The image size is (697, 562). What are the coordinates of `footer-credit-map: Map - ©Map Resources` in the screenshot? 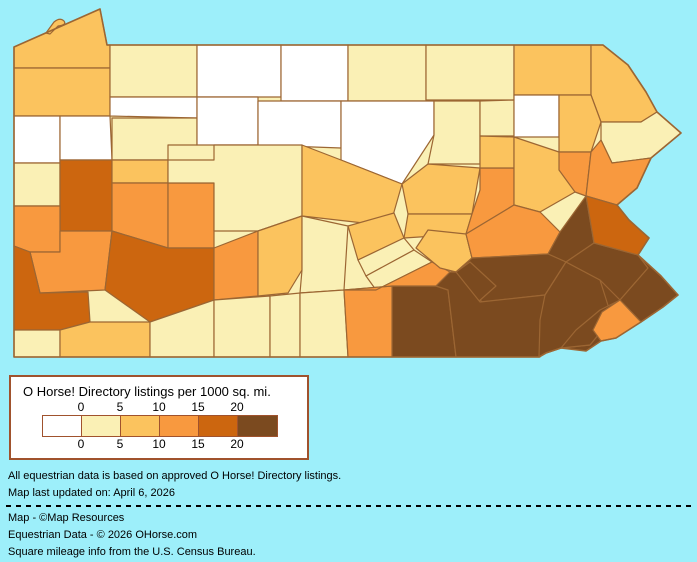 It's located at (66, 518).